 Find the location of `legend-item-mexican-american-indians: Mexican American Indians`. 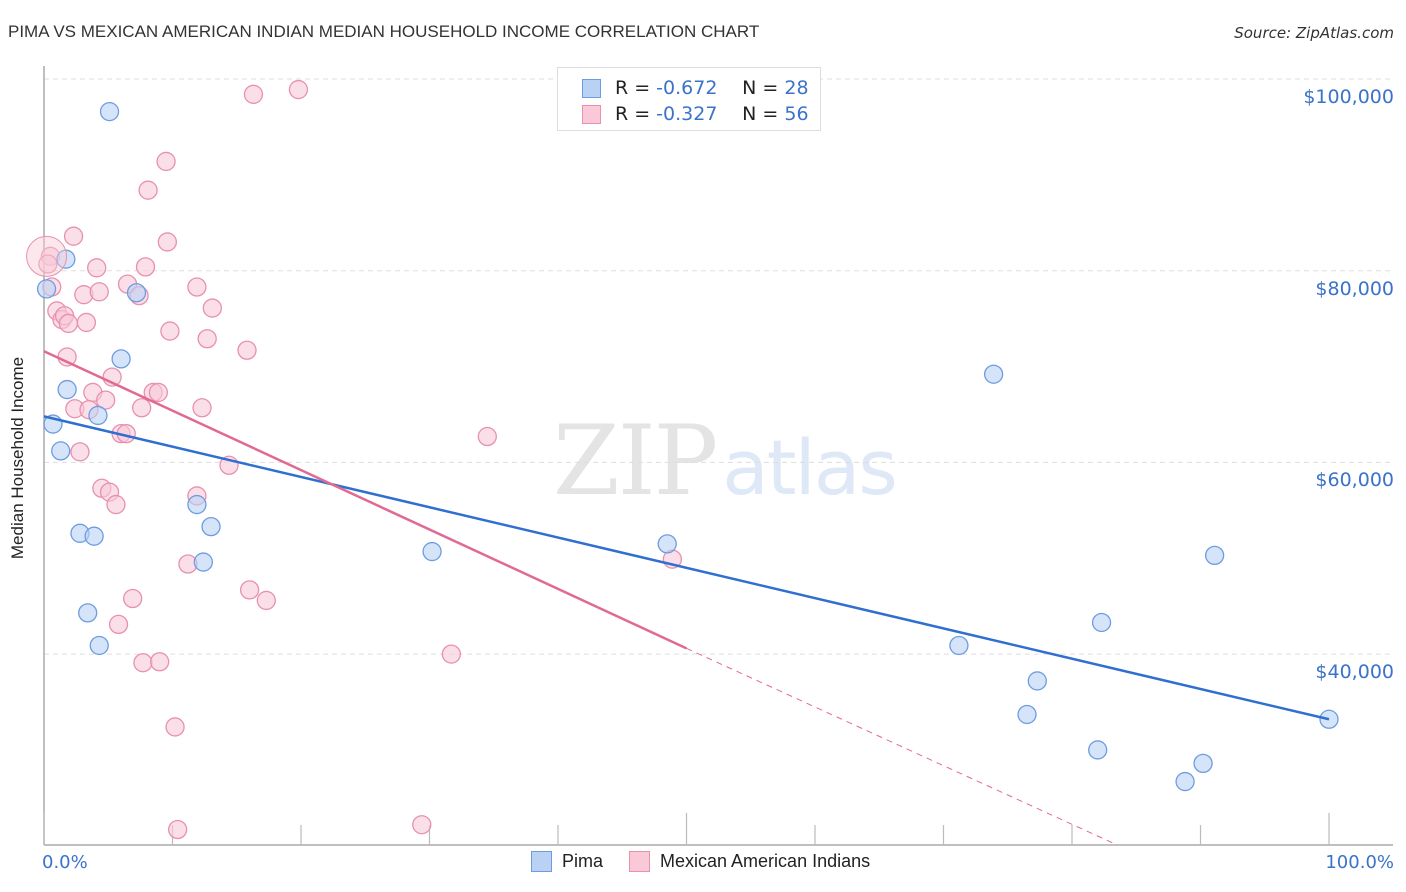

legend-item-mexican-american-indians: Mexican American Indians is located at coordinates (749, 861).